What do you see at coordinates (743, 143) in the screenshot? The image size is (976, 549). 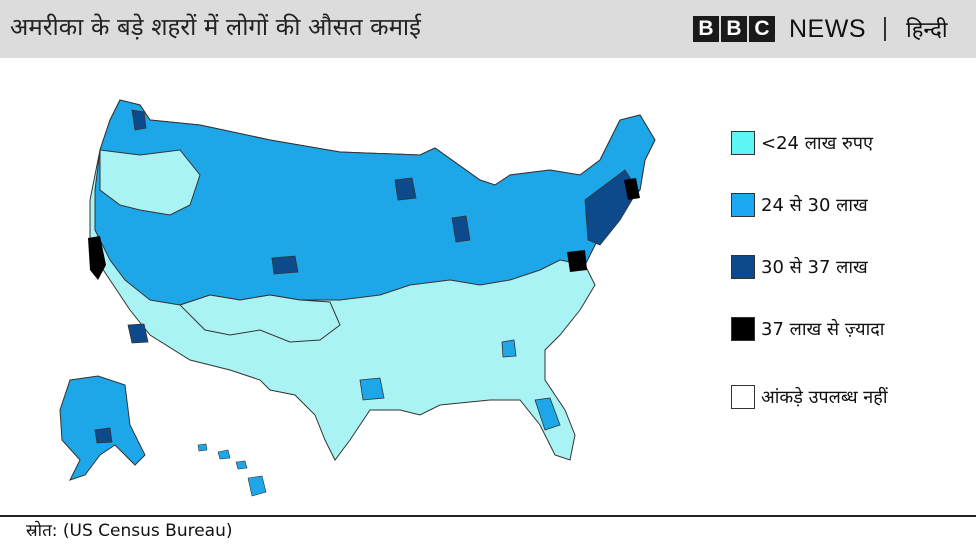 I see `legend-swatch-low` at bounding box center [743, 143].